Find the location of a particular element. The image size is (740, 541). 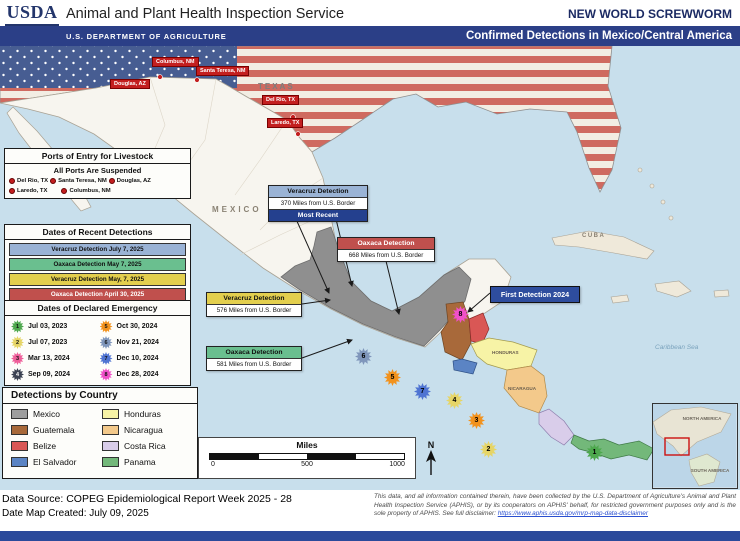

hispaniola-shape is located at coordinates (673, 289).